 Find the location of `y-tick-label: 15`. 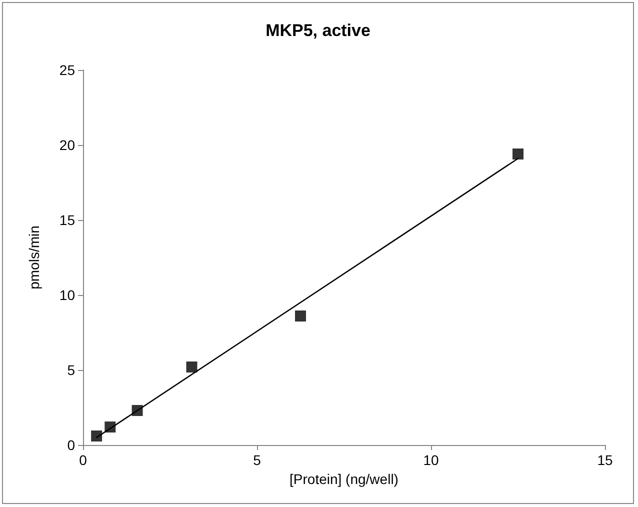

y-tick-label: 15 is located at coordinates (67, 220).